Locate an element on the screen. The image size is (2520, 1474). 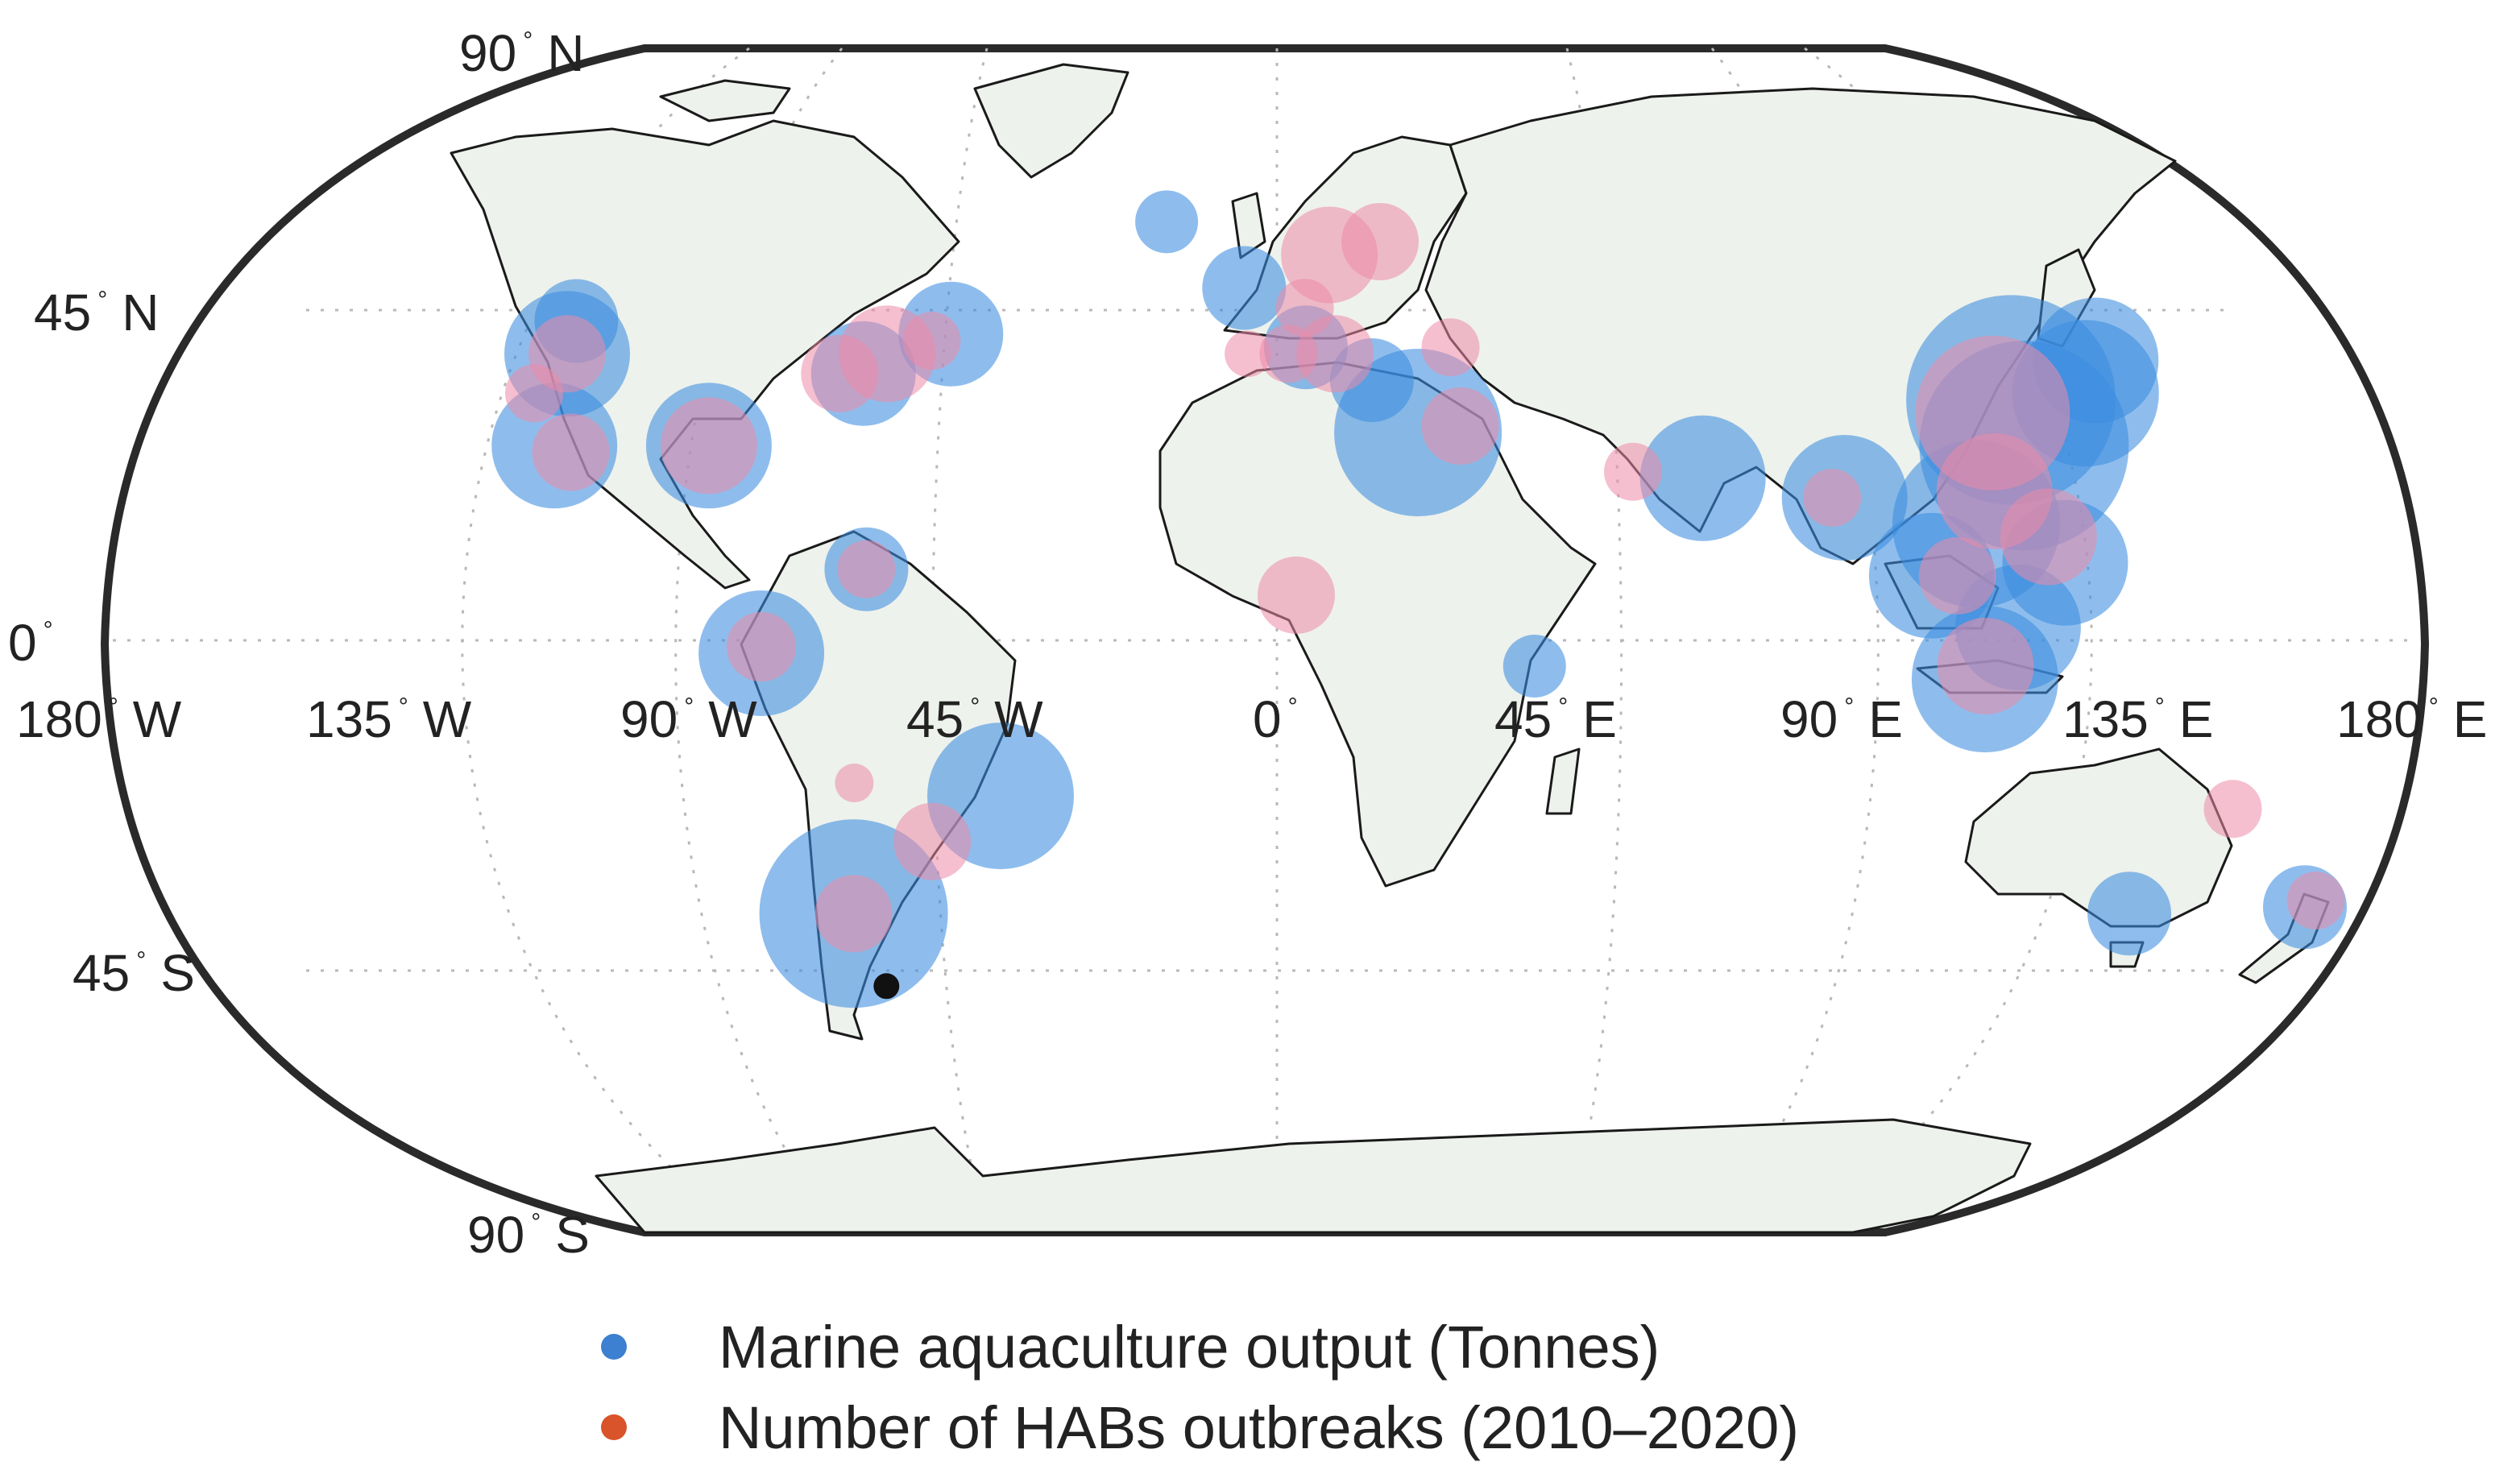
lon-label-180w: 180 ° W is located at coordinates (99, 719).